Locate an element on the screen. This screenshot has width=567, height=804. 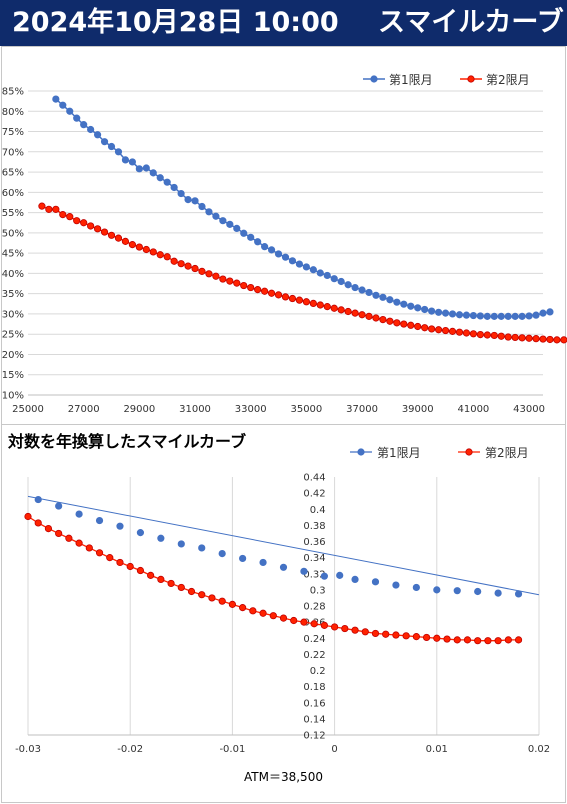
y-tick-label: 80% is located at coordinates (13, 112).